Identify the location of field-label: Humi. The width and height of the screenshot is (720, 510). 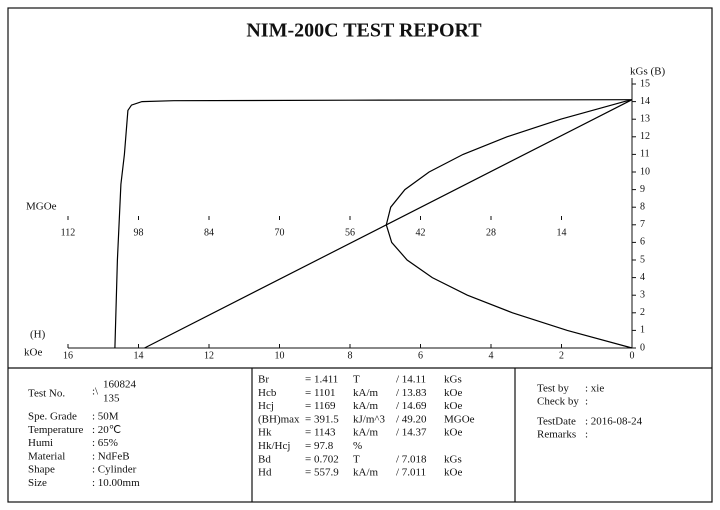
(40, 443).